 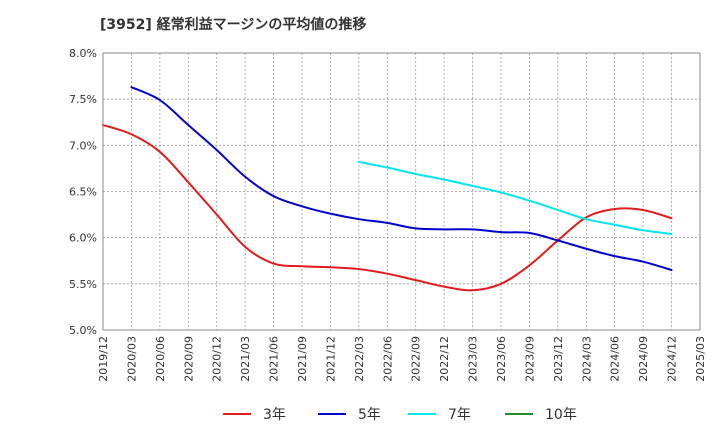 I want to click on x-tick-label: 2023/03, so click(x=473, y=359).